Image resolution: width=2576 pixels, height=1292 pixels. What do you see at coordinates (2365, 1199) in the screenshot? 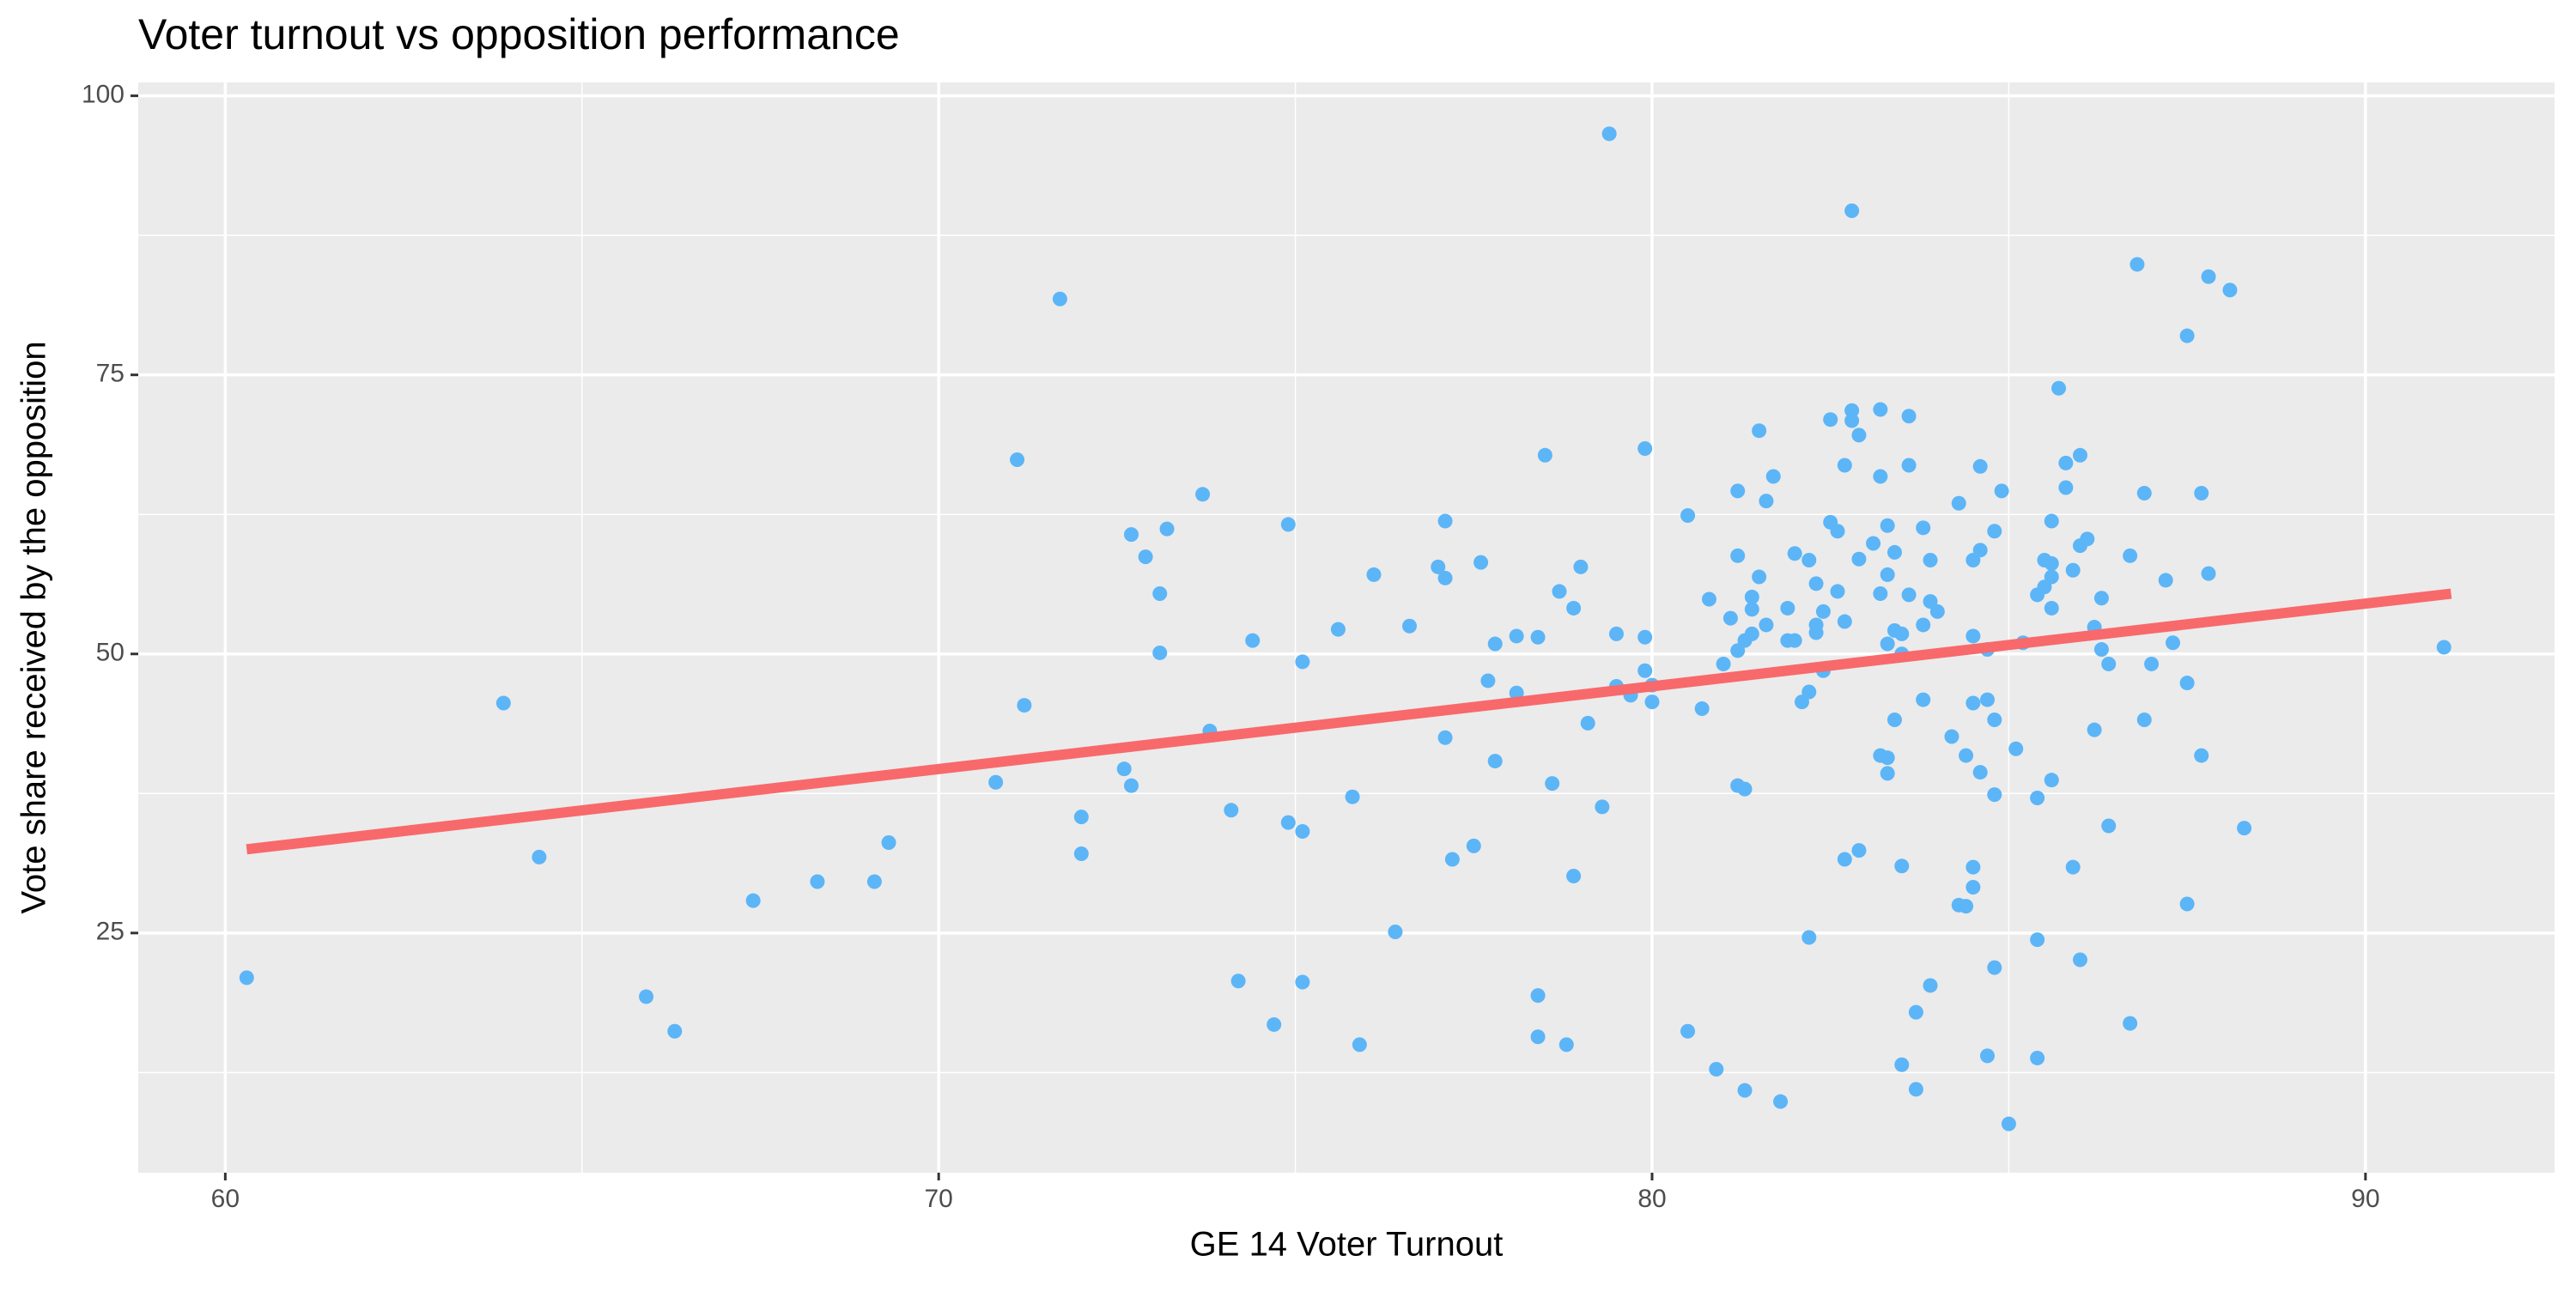
I see `x-tick-label: 90` at bounding box center [2365, 1199].